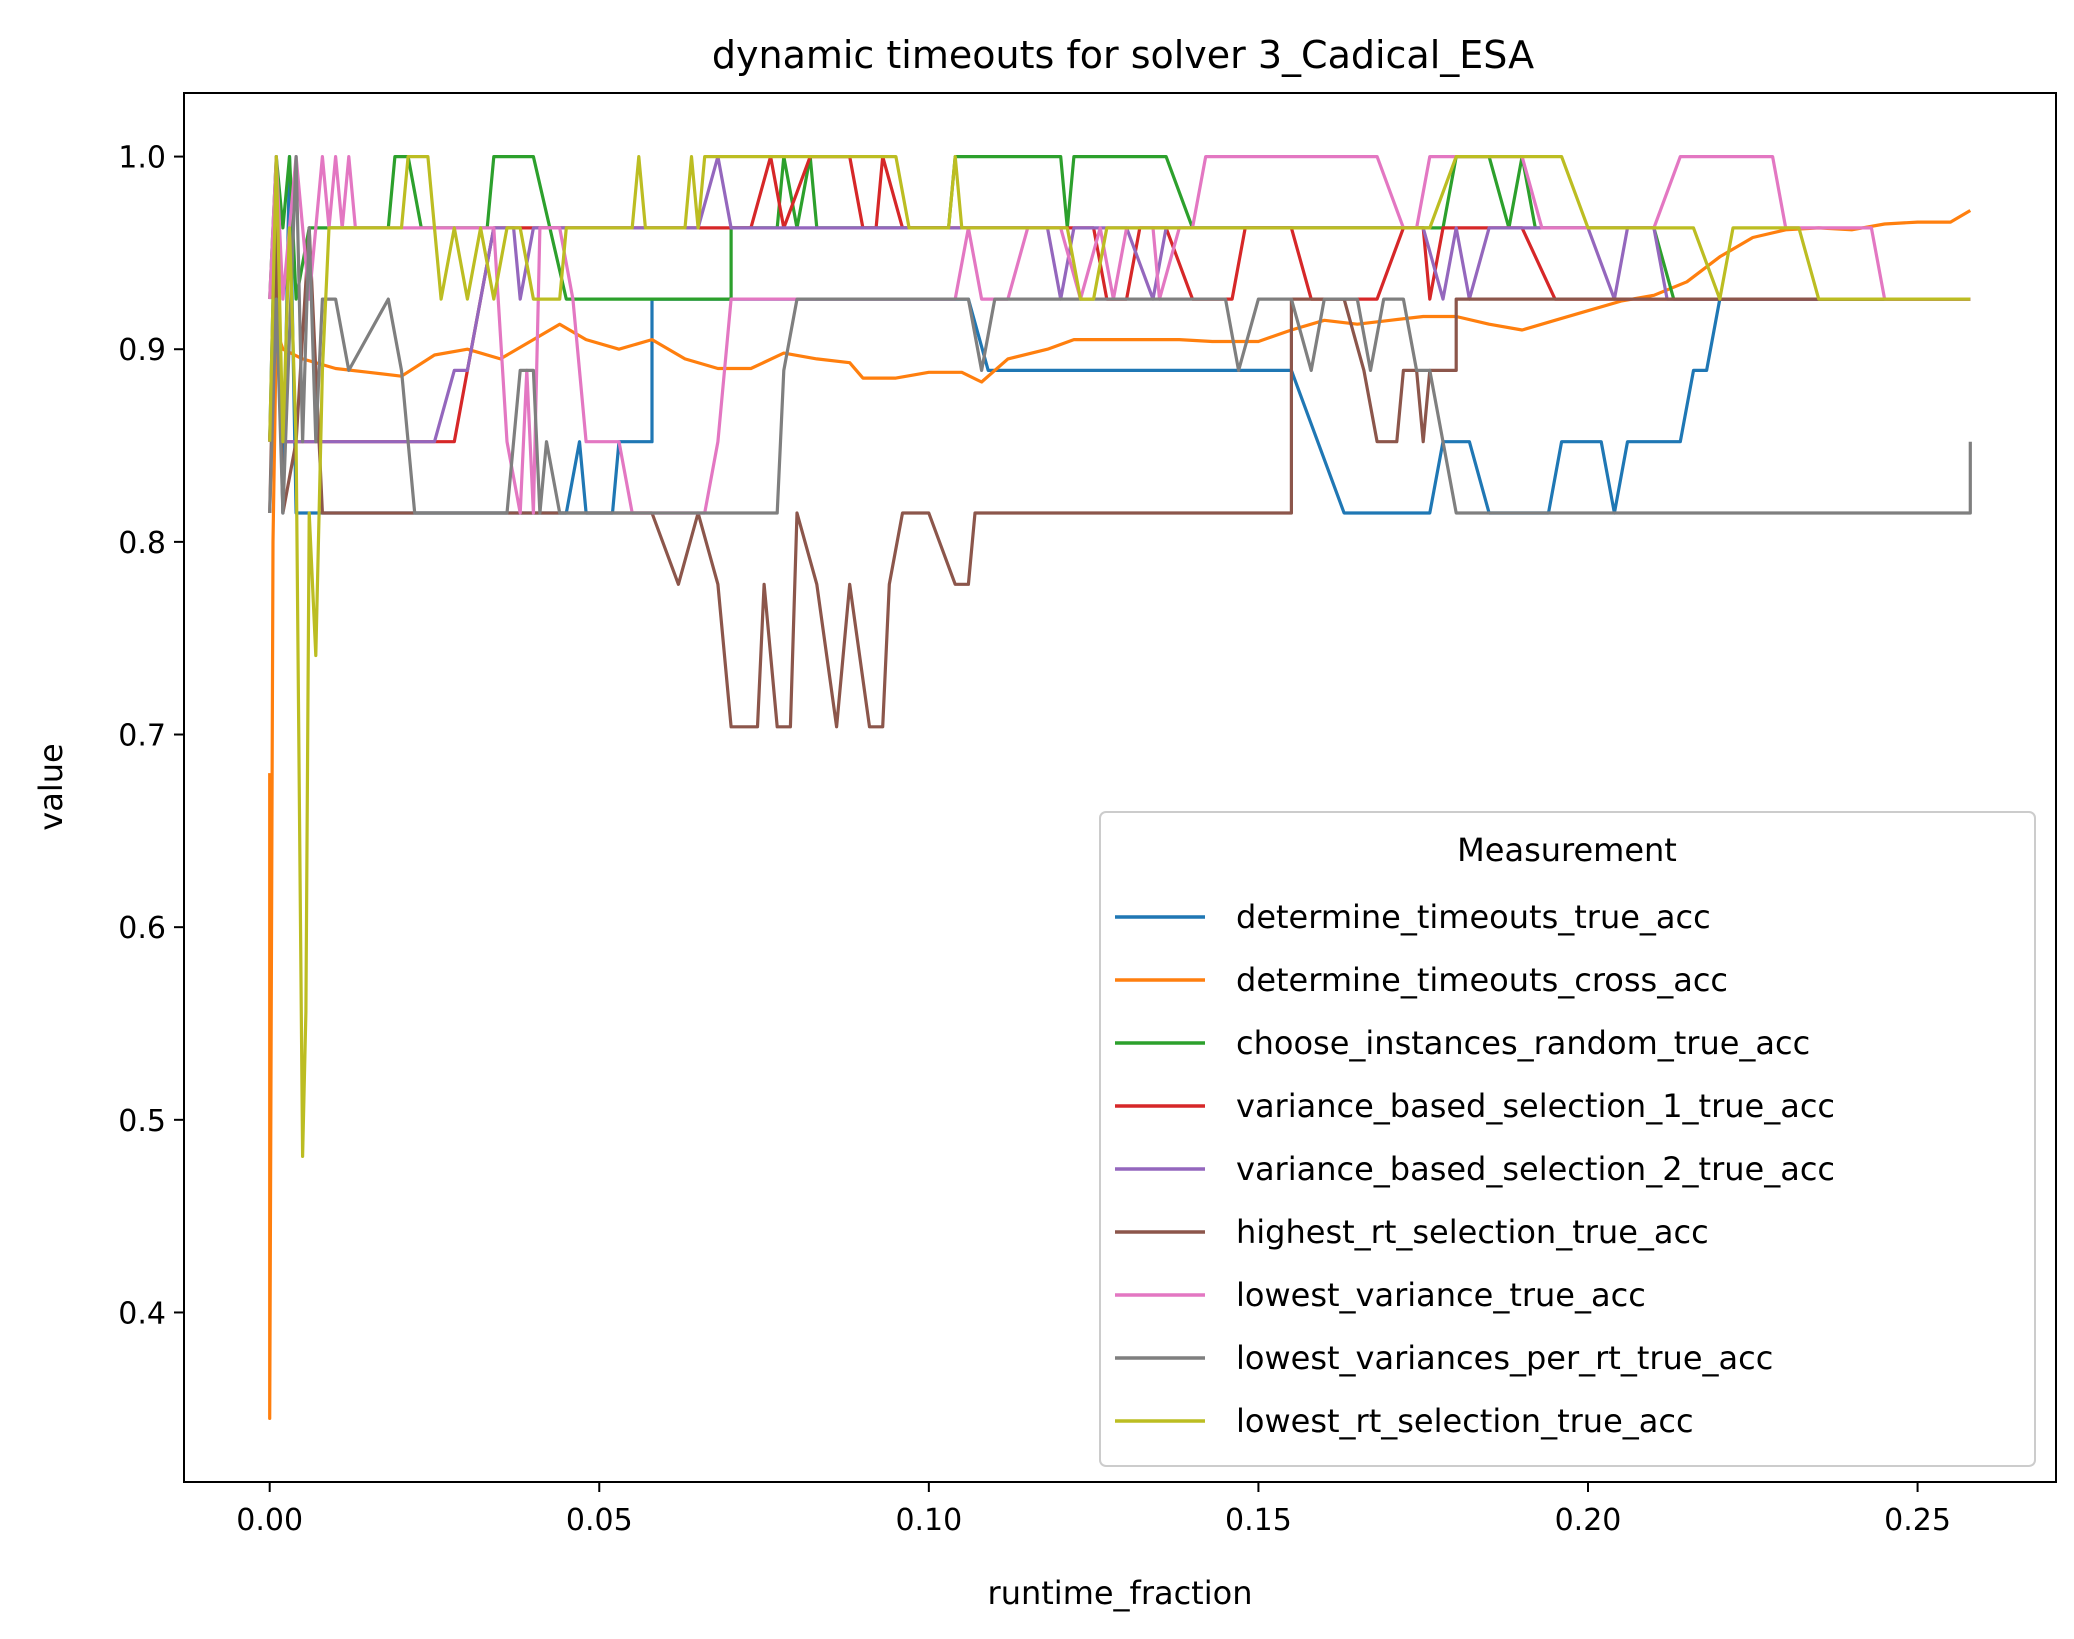 The width and height of the screenshot is (2074, 1639). What do you see at coordinates (1093, 1510) in the screenshot?
I see `x-axis: 0.00 0.05 0.10 0.15 0.20 0.25` at bounding box center [1093, 1510].